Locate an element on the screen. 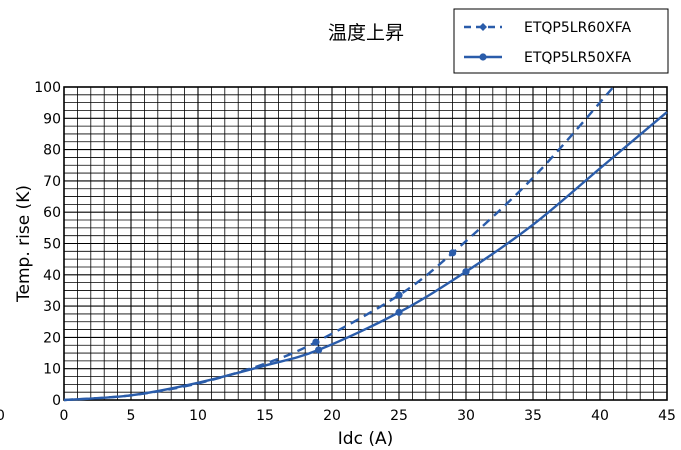 Image resolution: width=681 pixels, height=450 pixels. chart-title: 温度上昇 is located at coordinates (366, 33).